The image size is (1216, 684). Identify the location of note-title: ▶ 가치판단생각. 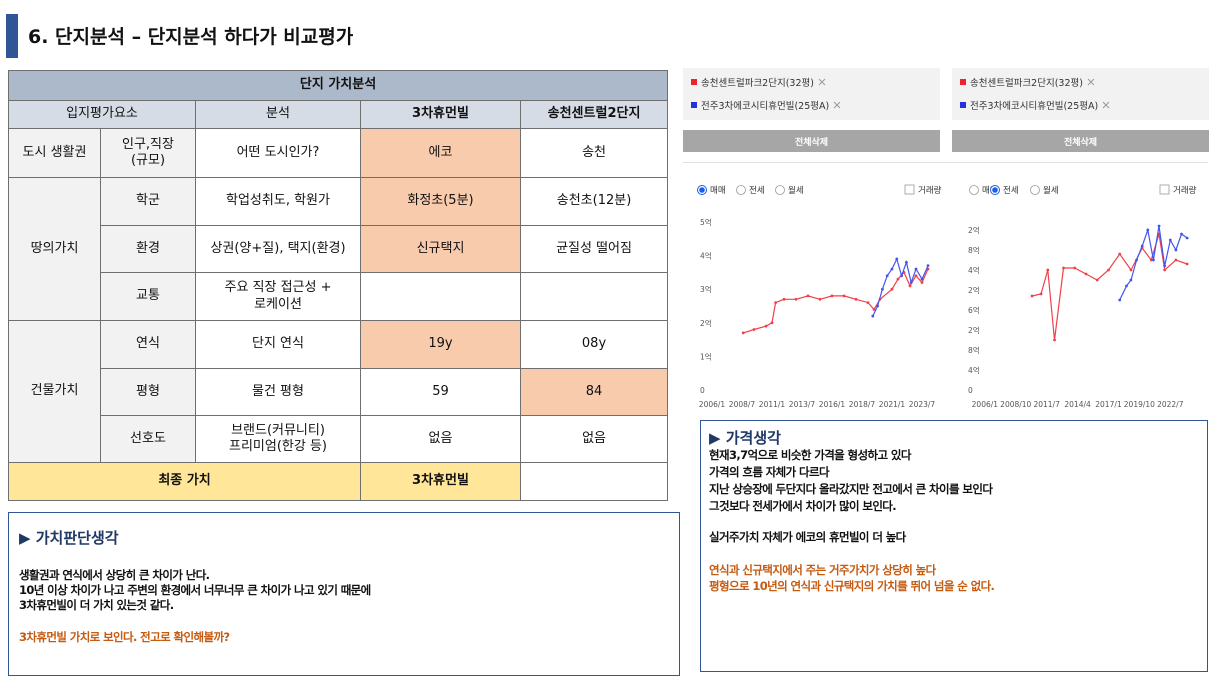
(69, 538).